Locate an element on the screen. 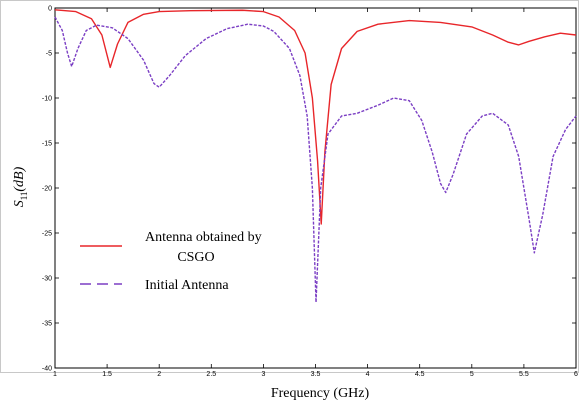 Image resolution: width=579 pixels, height=408 pixels. y-tick-label: -20 is located at coordinates (47, 189).